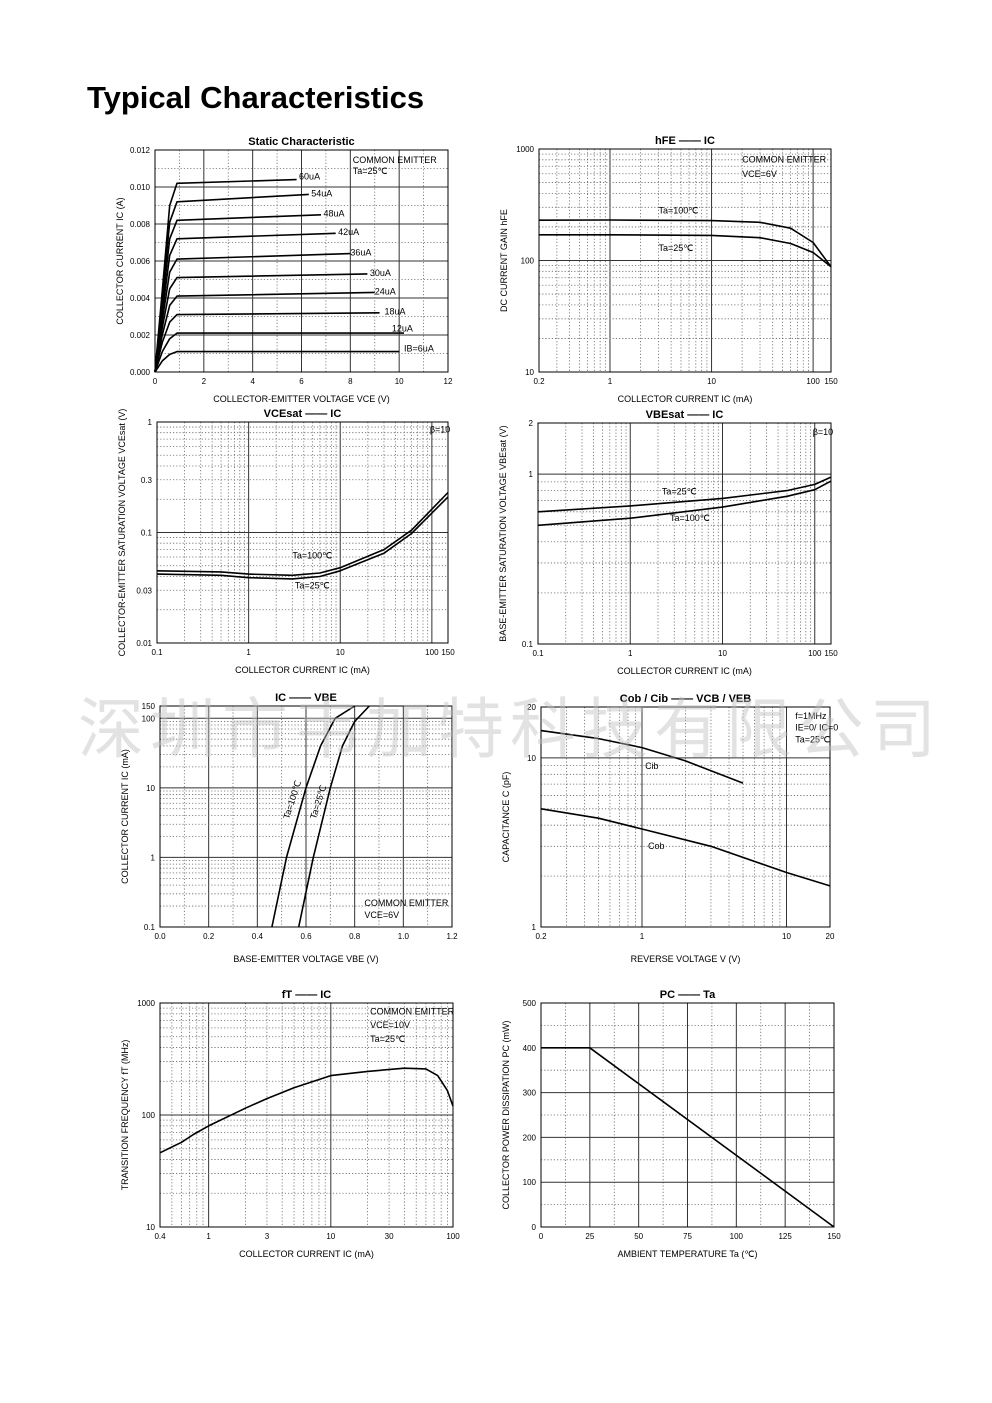 The height and width of the screenshot is (1403, 992). I want to click on x-tick-label: 20, so click(830, 936).